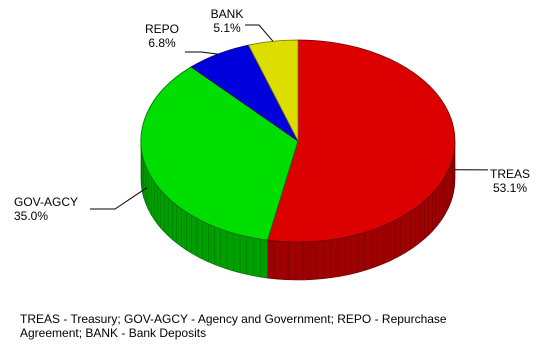 The height and width of the screenshot is (346, 560). What do you see at coordinates (510, 188) in the screenshot?
I see `slice-value-treas: 53.1%` at bounding box center [510, 188].